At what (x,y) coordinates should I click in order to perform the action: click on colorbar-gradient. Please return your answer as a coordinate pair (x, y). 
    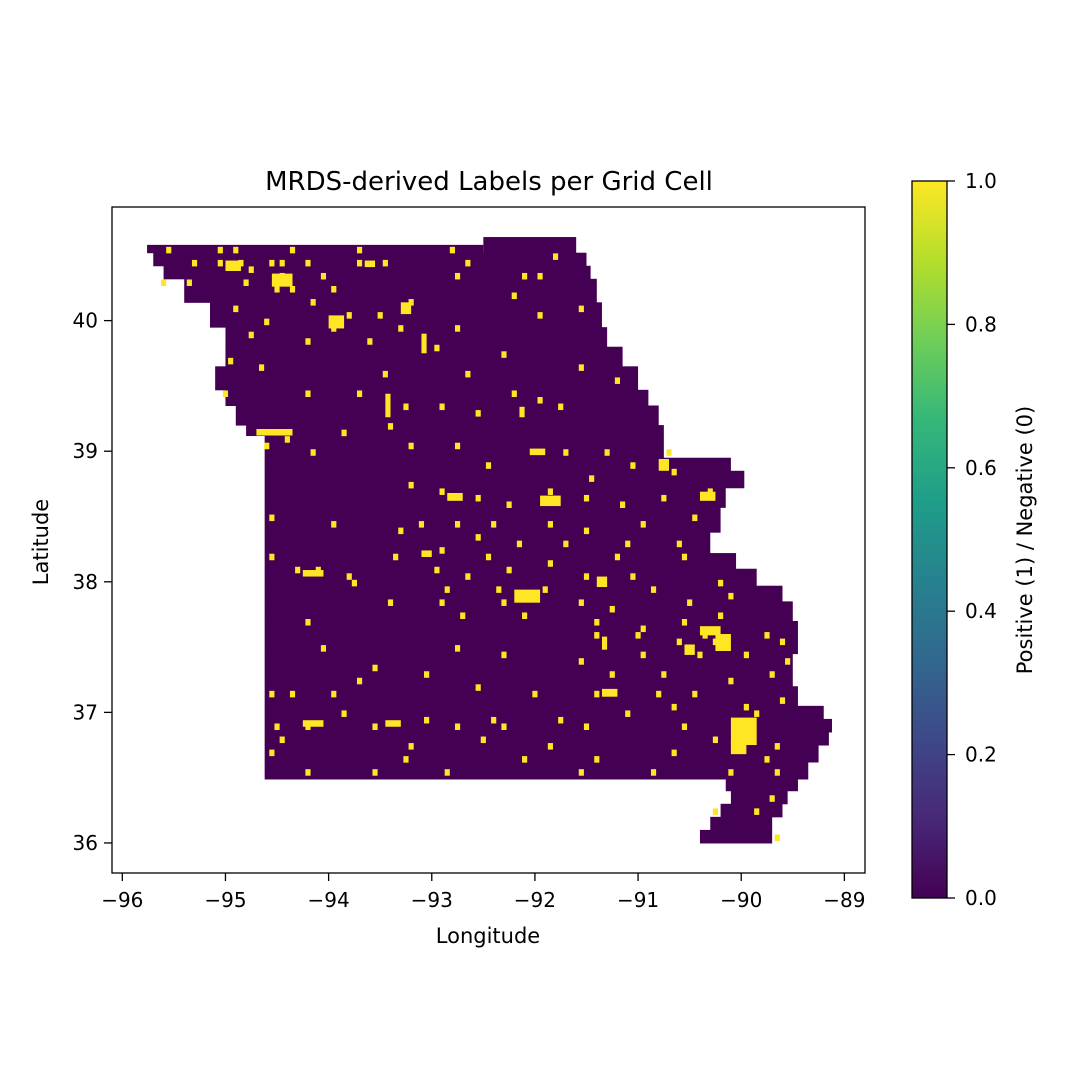
    Looking at the image, I should click on (929, 539).